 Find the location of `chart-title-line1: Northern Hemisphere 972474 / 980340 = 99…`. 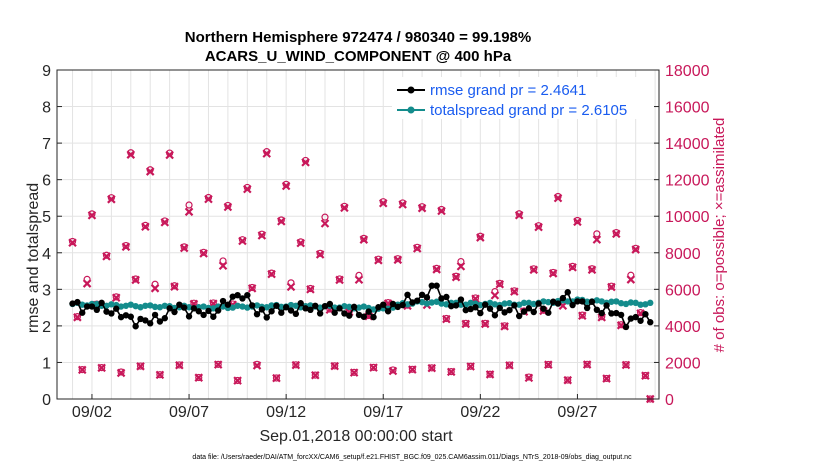

chart-title-line1: Northern Hemisphere 972474 / 980340 = 99… is located at coordinates (358, 37).